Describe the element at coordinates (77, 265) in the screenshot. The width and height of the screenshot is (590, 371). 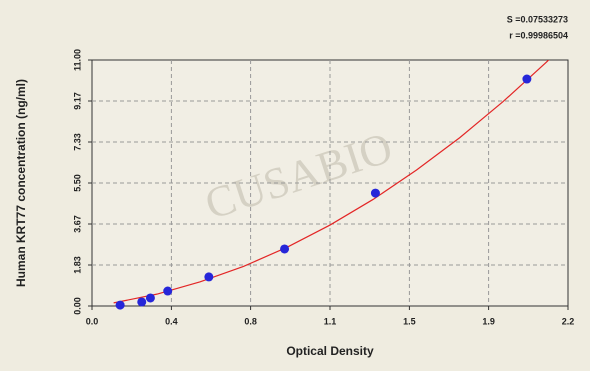
I see `y-tick-label: 1.83` at that location.